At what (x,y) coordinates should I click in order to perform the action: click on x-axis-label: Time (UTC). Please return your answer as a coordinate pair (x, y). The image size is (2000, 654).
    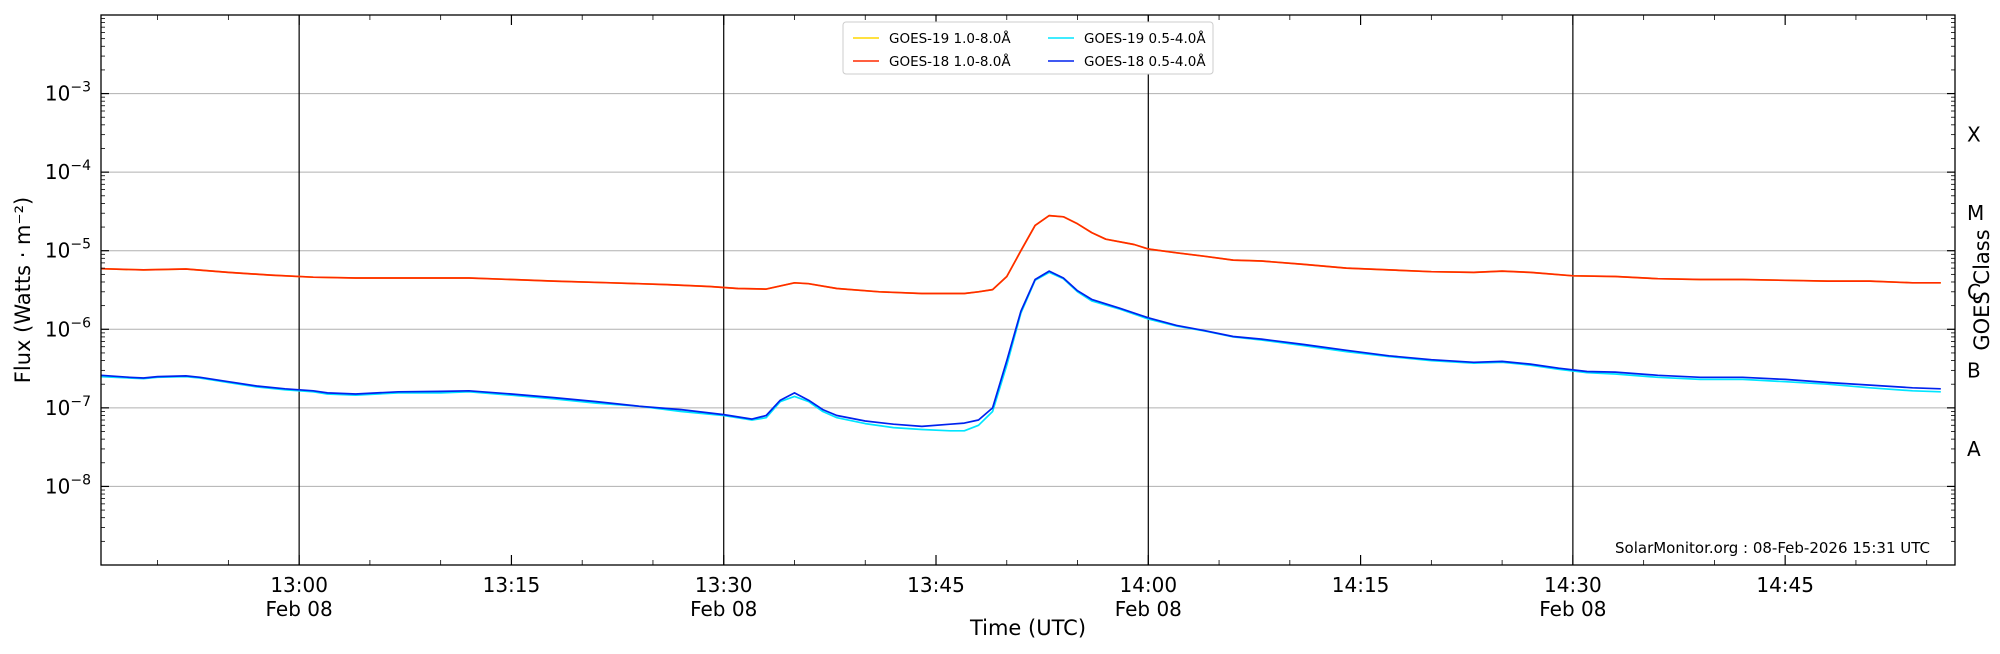
    Looking at the image, I should click on (1027, 628).